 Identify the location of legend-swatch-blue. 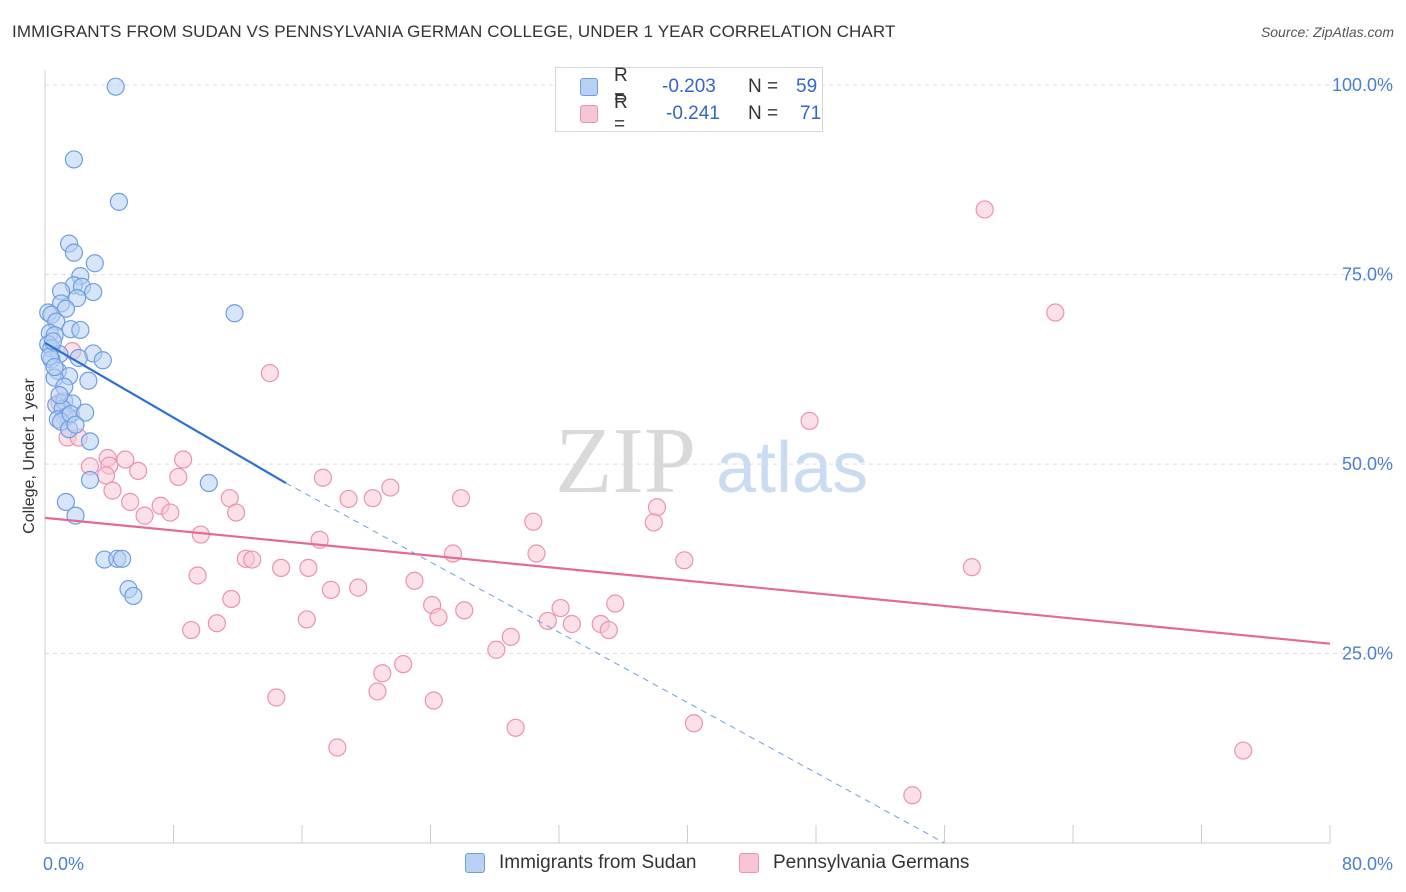
(589, 87).